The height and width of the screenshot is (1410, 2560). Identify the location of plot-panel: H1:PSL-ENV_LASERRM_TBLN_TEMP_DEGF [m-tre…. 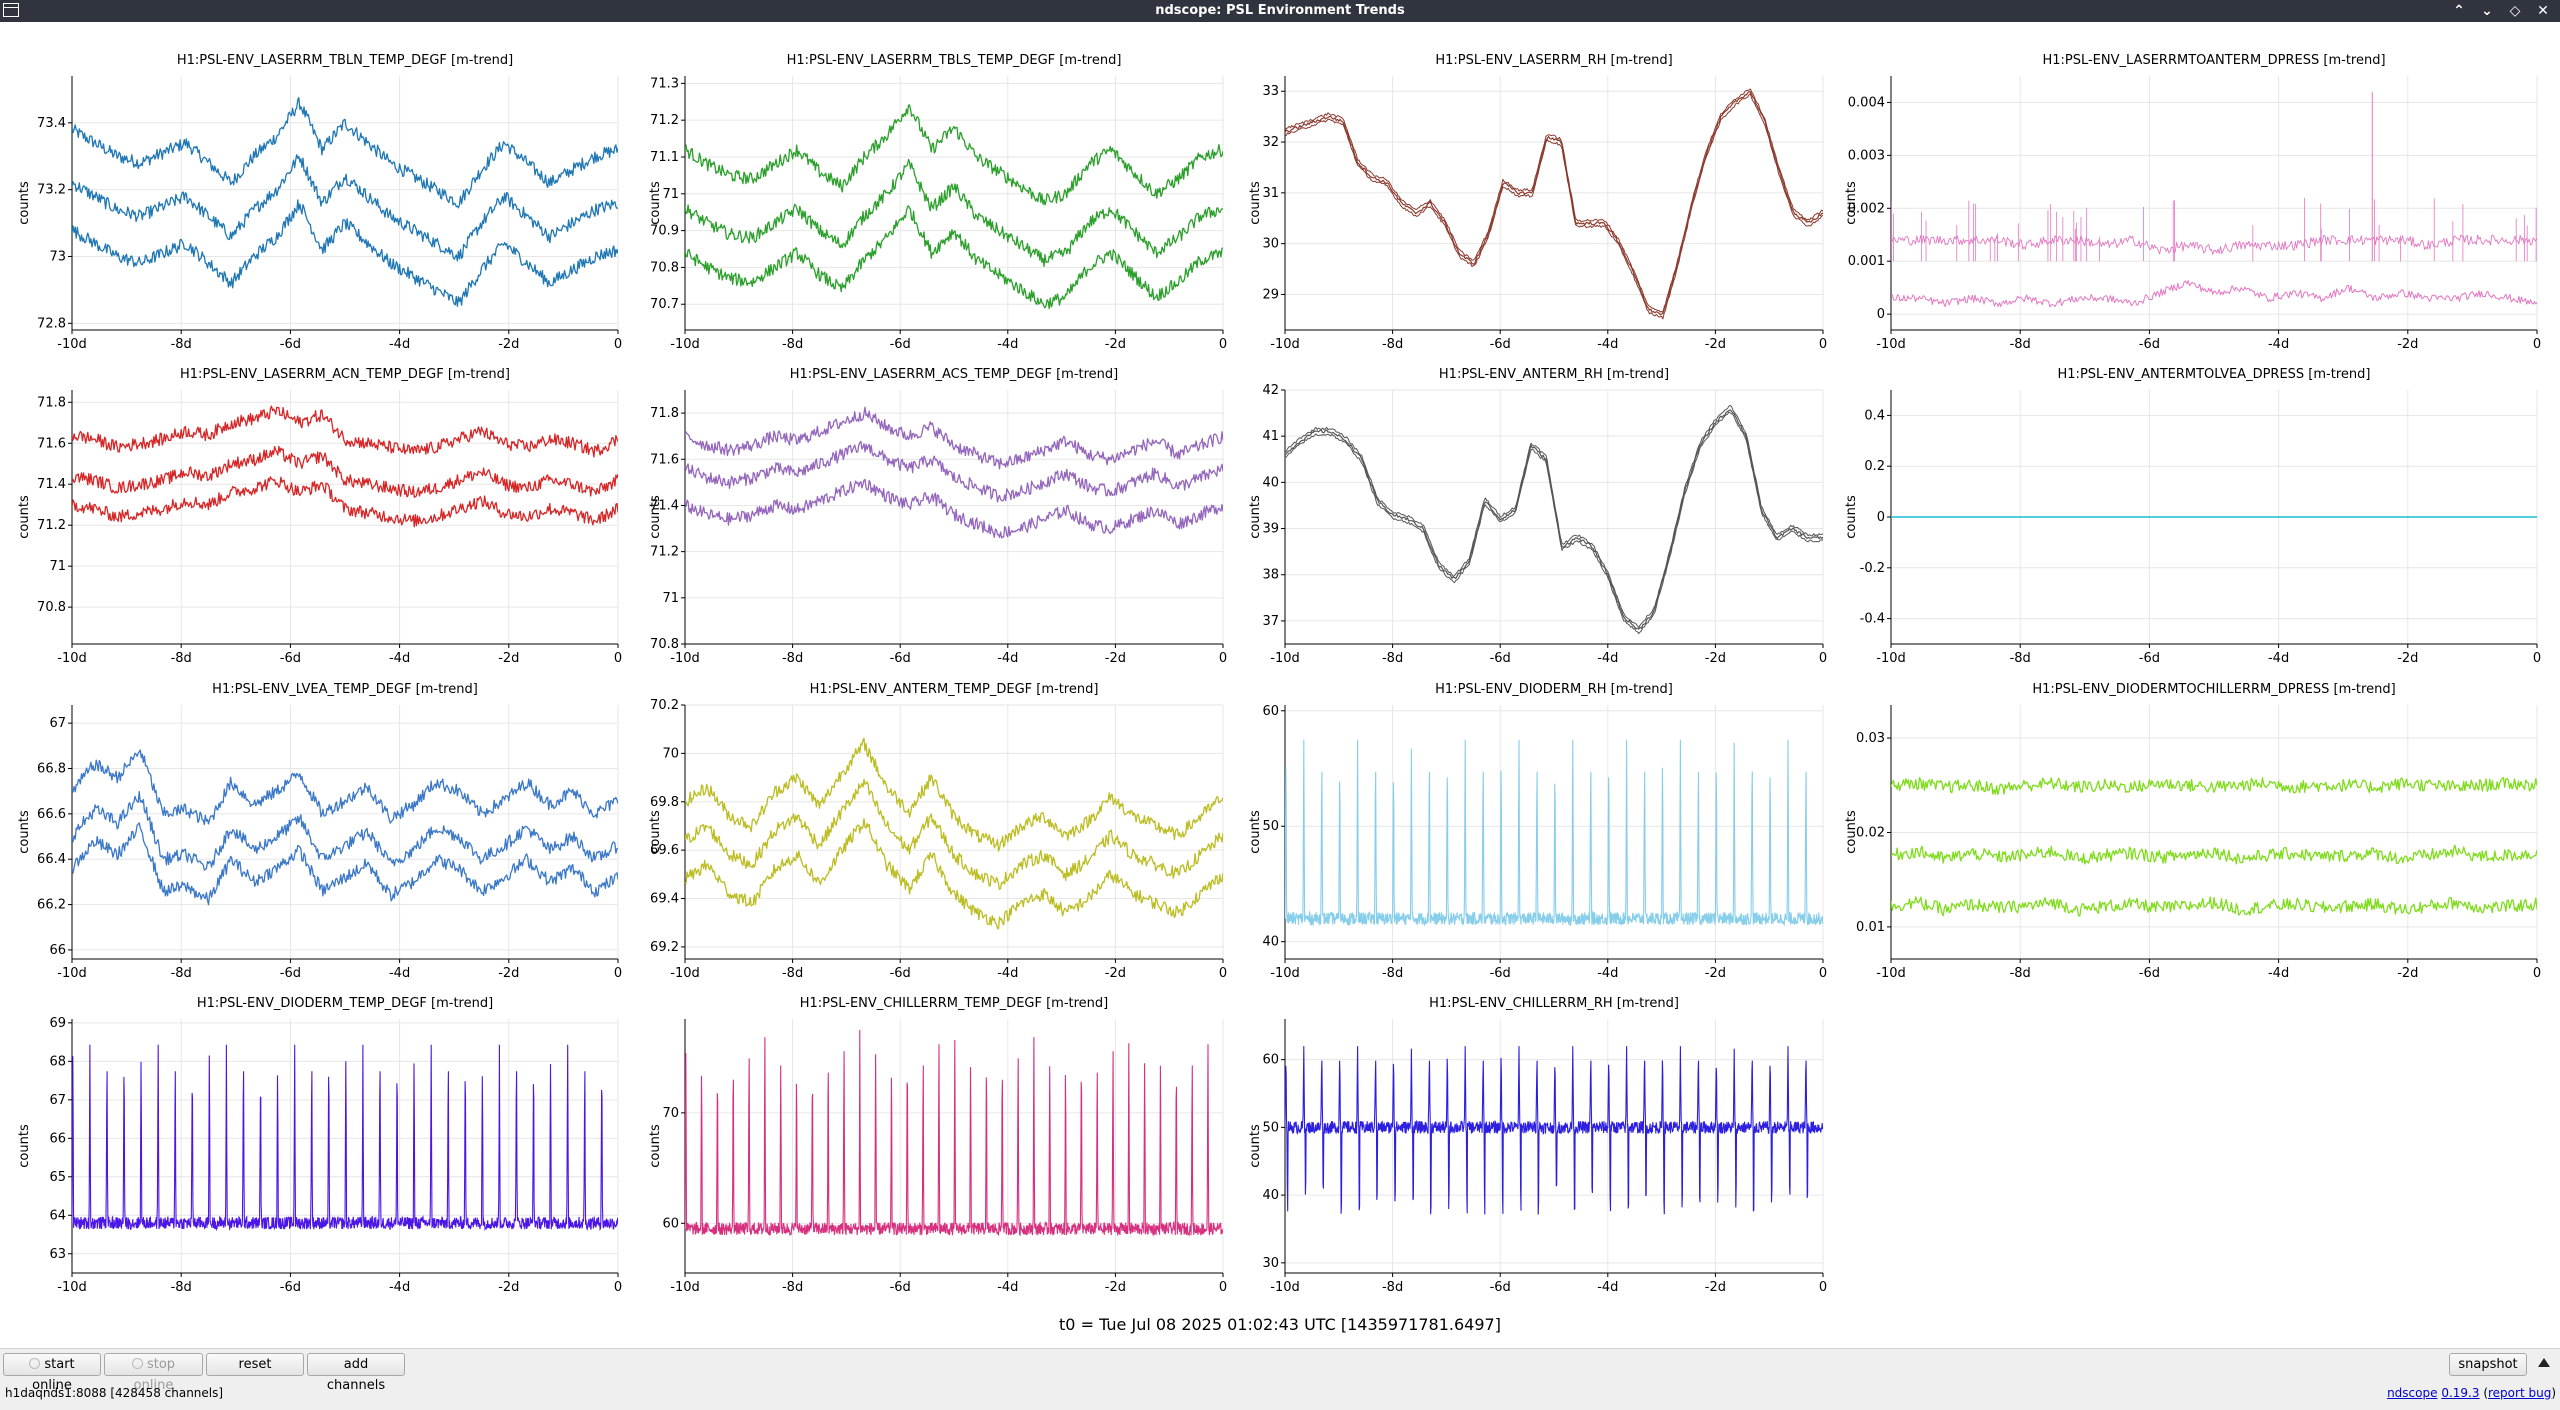
(315, 200).